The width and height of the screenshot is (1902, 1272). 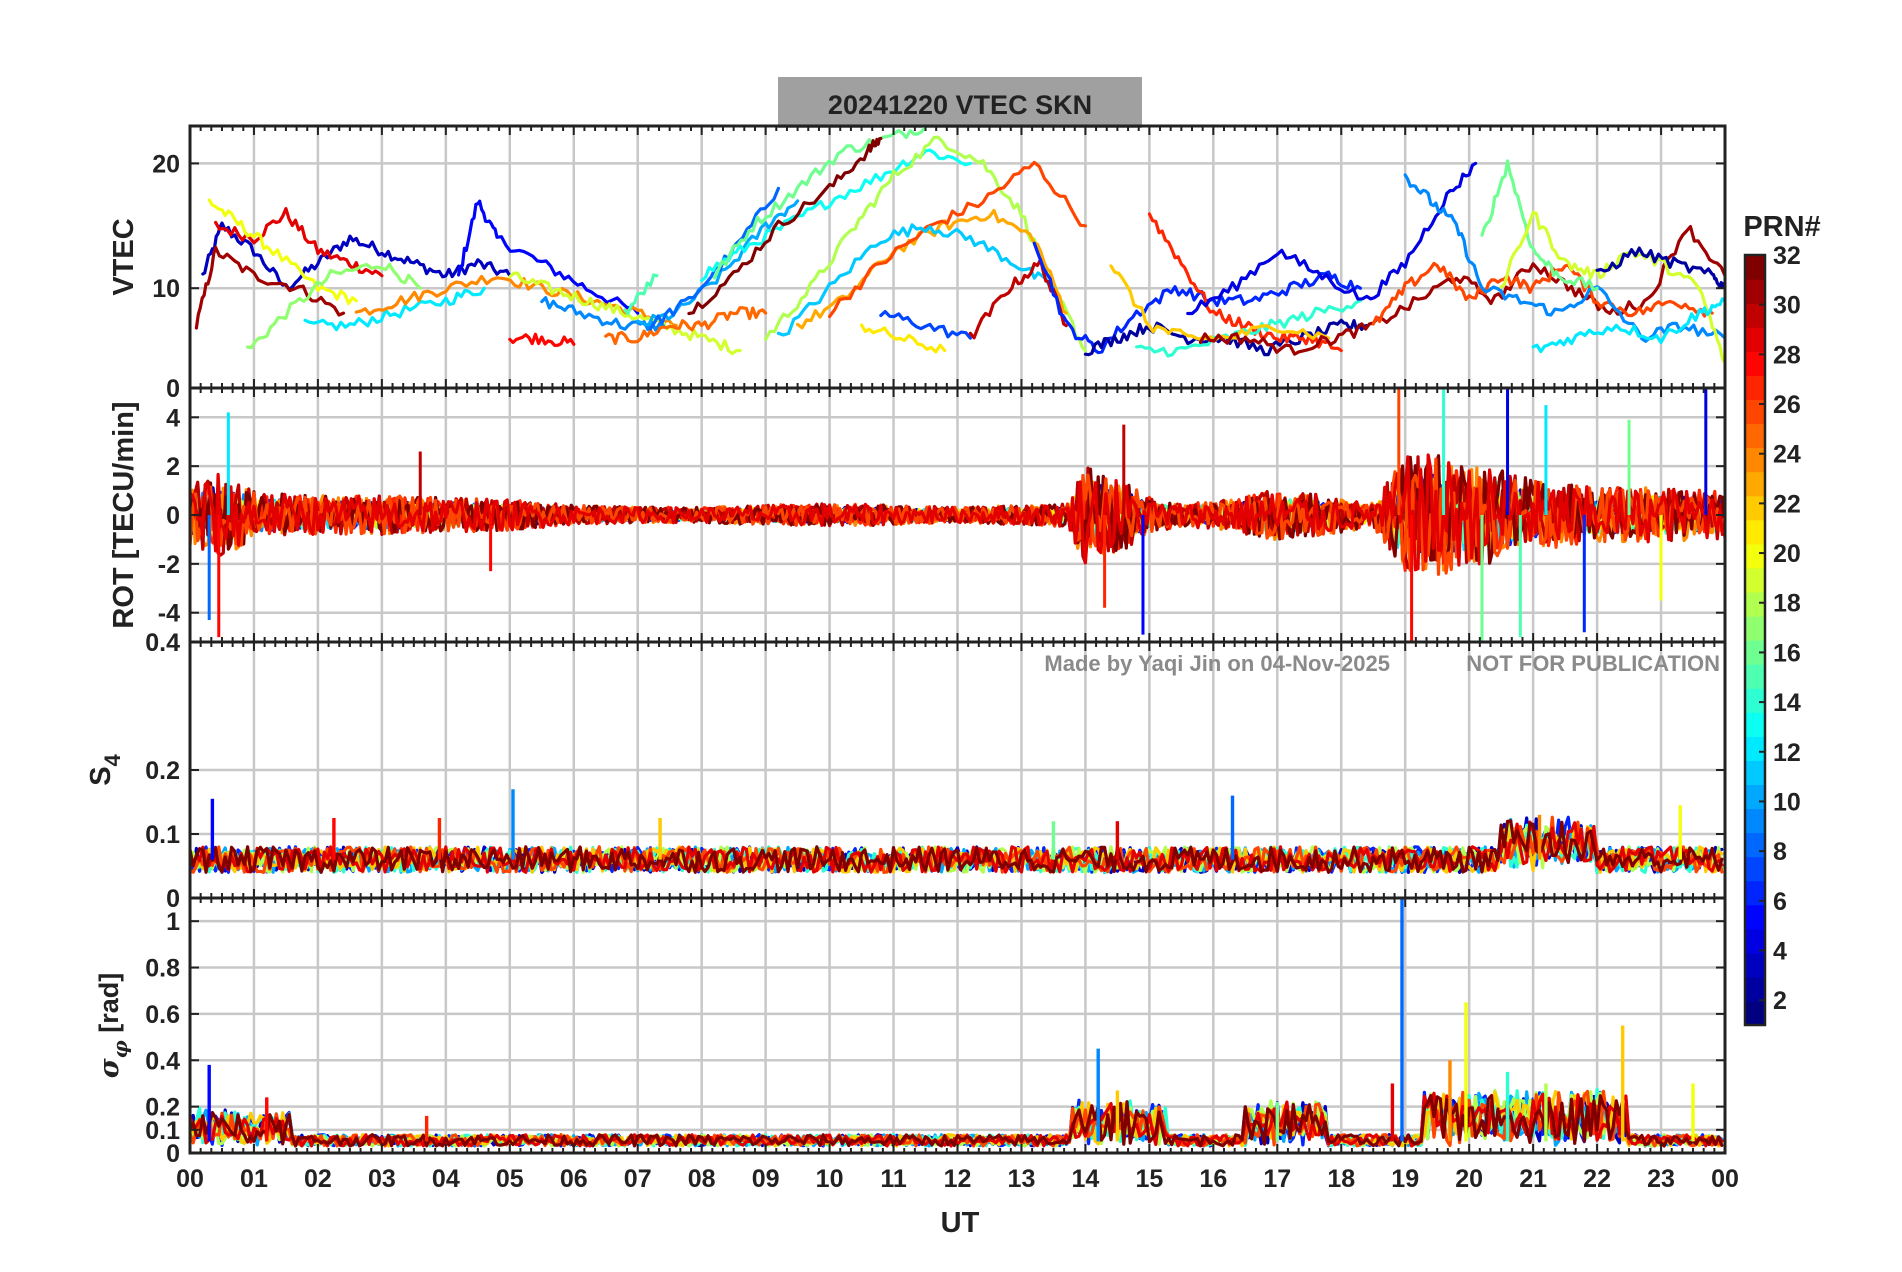 I want to click on y-tick-label: 20, so click(x=166, y=164).